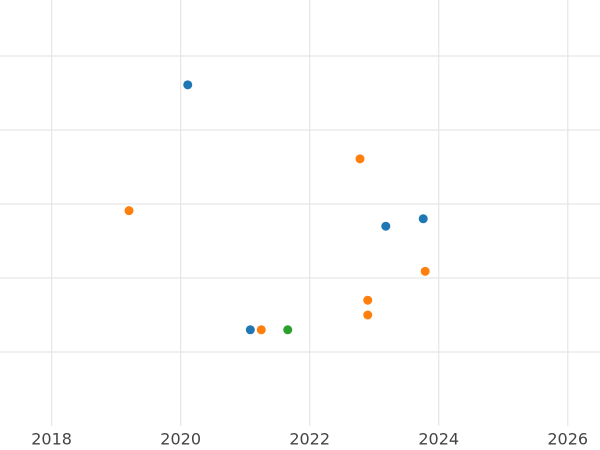 The height and width of the screenshot is (450, 600). What do you see at coordinates (438, 439) in the screenshot?
I see `x-tick-label: 2024` at bounding box center [438, 439].